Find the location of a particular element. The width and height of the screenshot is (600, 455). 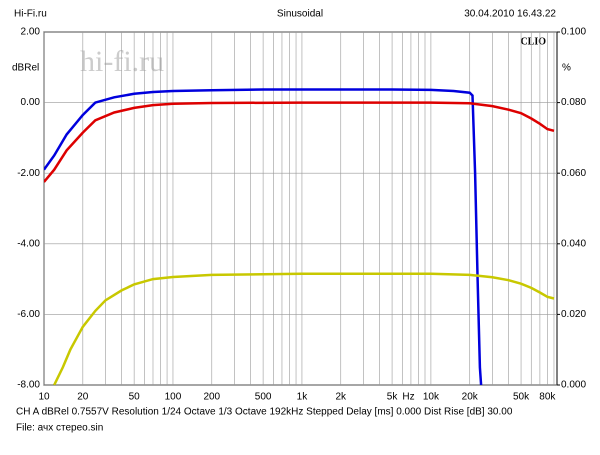

y-axis-label: dBRel is located at coordinates (25, 68).